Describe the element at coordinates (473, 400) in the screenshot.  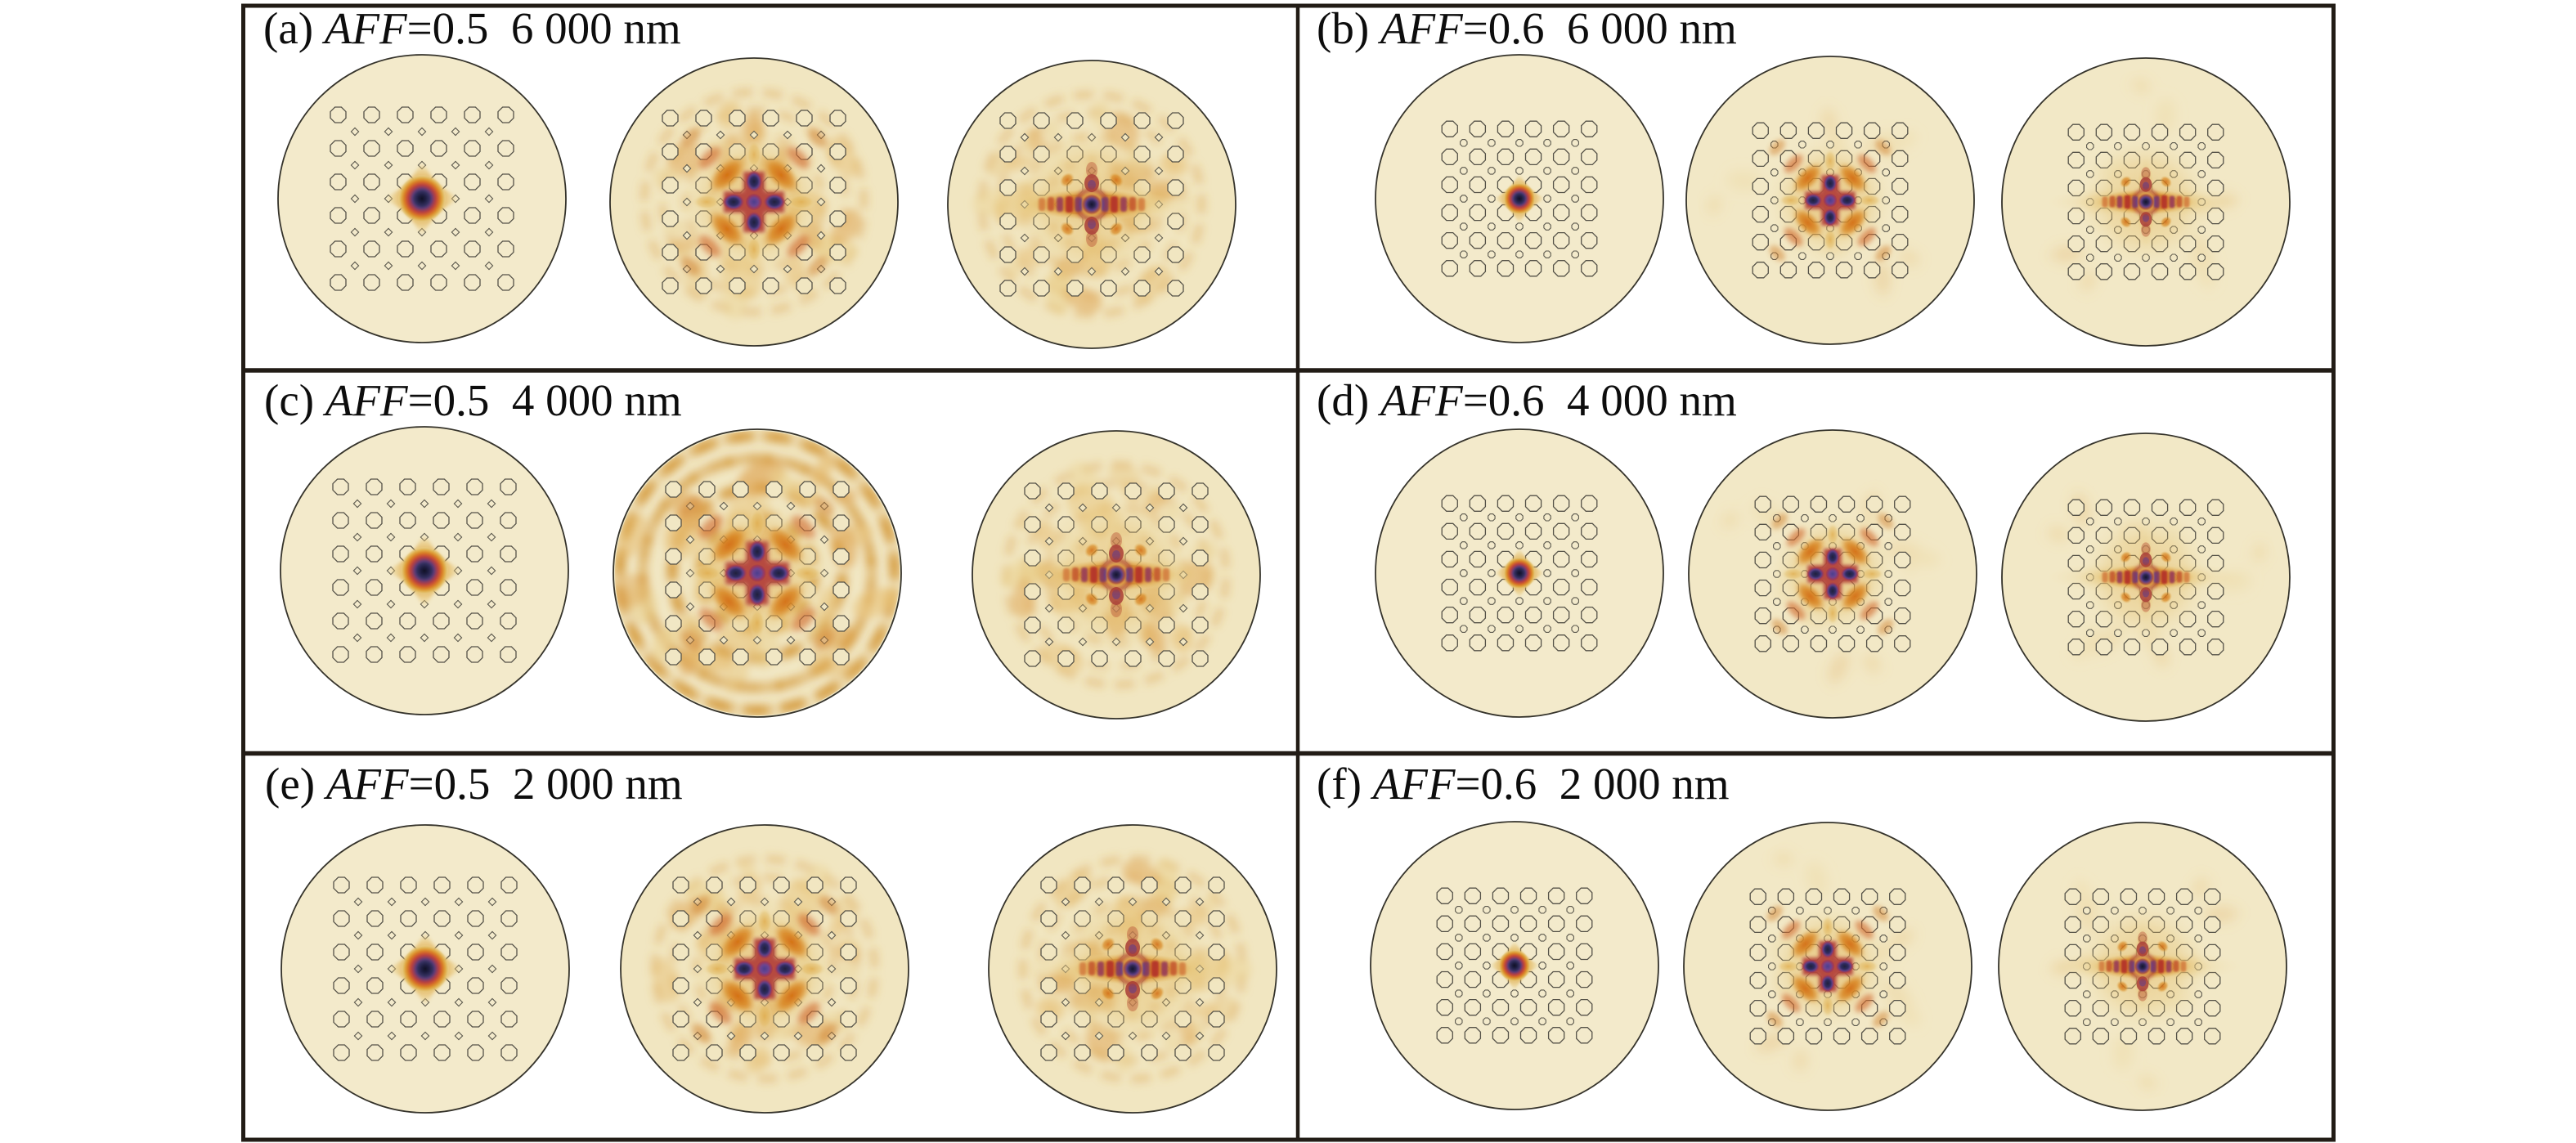
I see `svg-text: (c) AFF=0.5 4 000 nm` at that location.